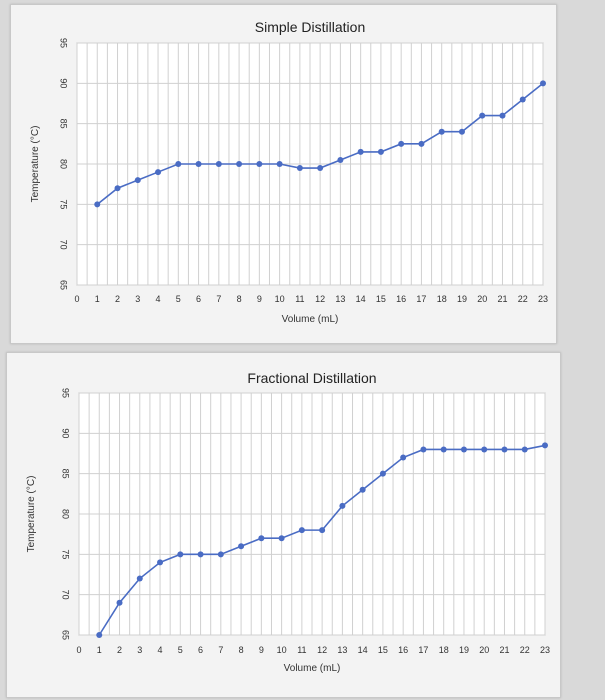  I want to click on x-tick-label: 12, so click(322, 650).